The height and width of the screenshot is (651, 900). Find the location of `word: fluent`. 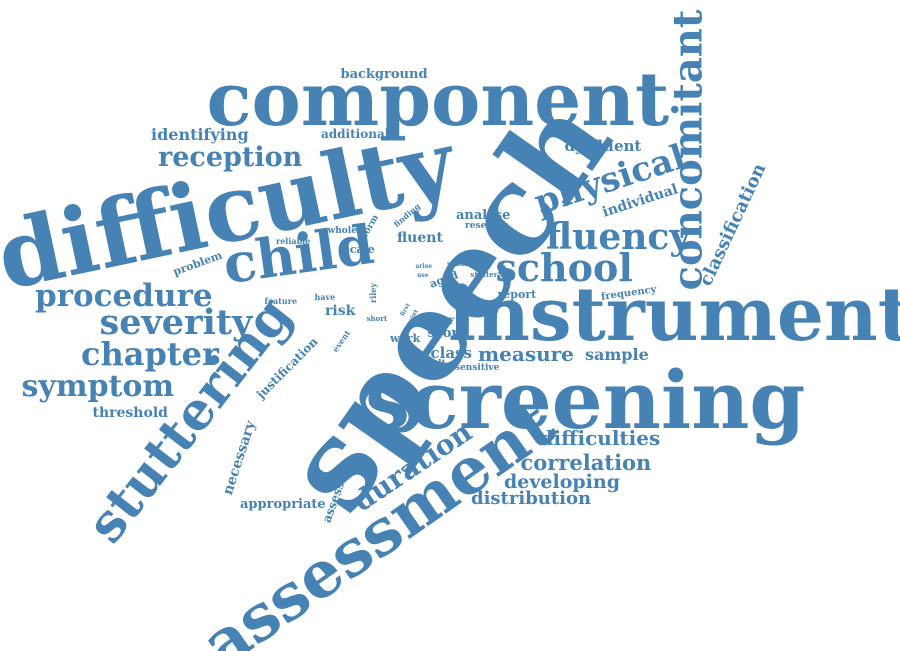

word: fluent is located at coordinates (420, 238).